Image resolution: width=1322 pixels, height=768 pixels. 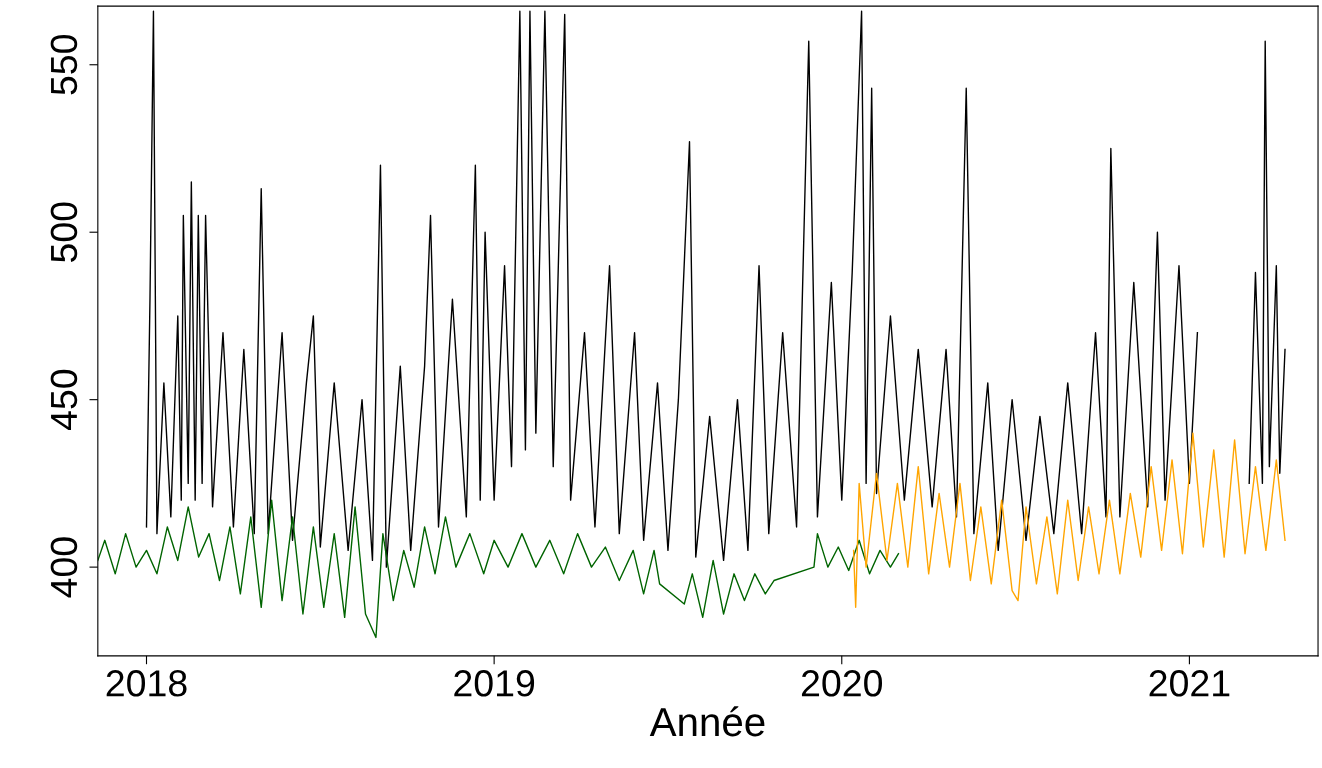 I want to click on y-tick-label: 550, so click(x=64, y=64).